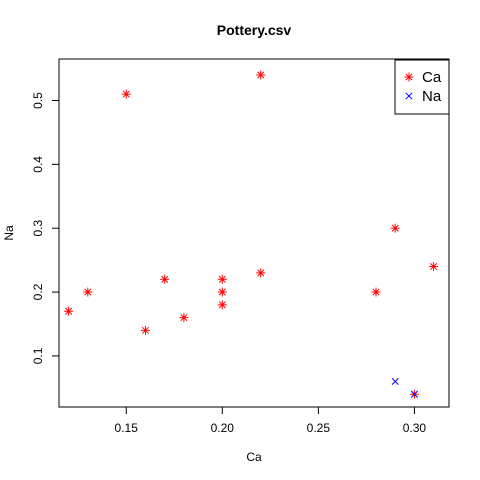 The width and height of the screenshot is (480, 480). Describe the element at coordinates (223, 428) in the screenshot. I see `x-tick-label: 0.20` at that location.